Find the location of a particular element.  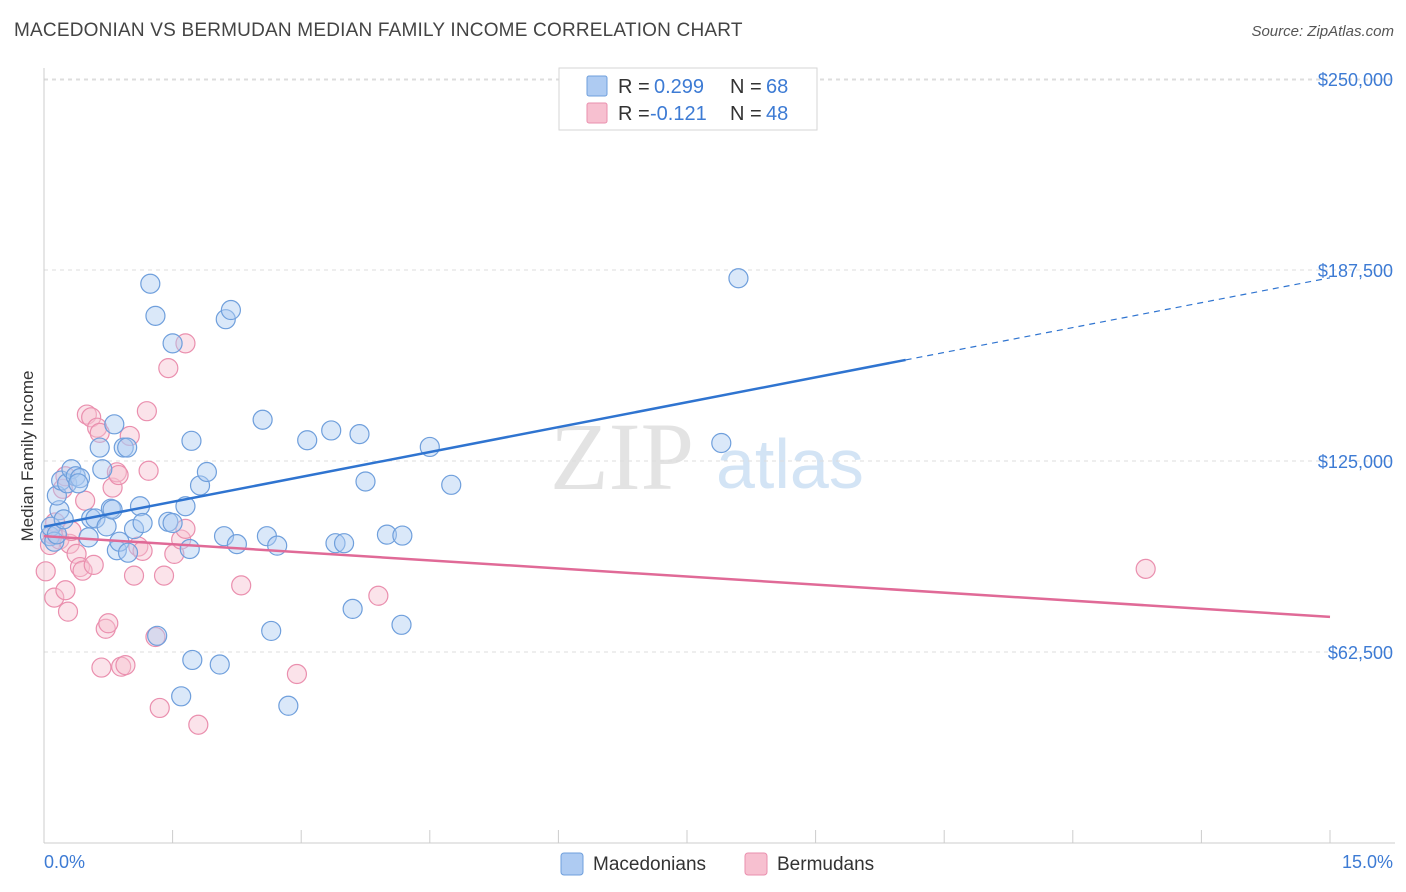

bermudans-trend-line is located at coordinates (687, 576).